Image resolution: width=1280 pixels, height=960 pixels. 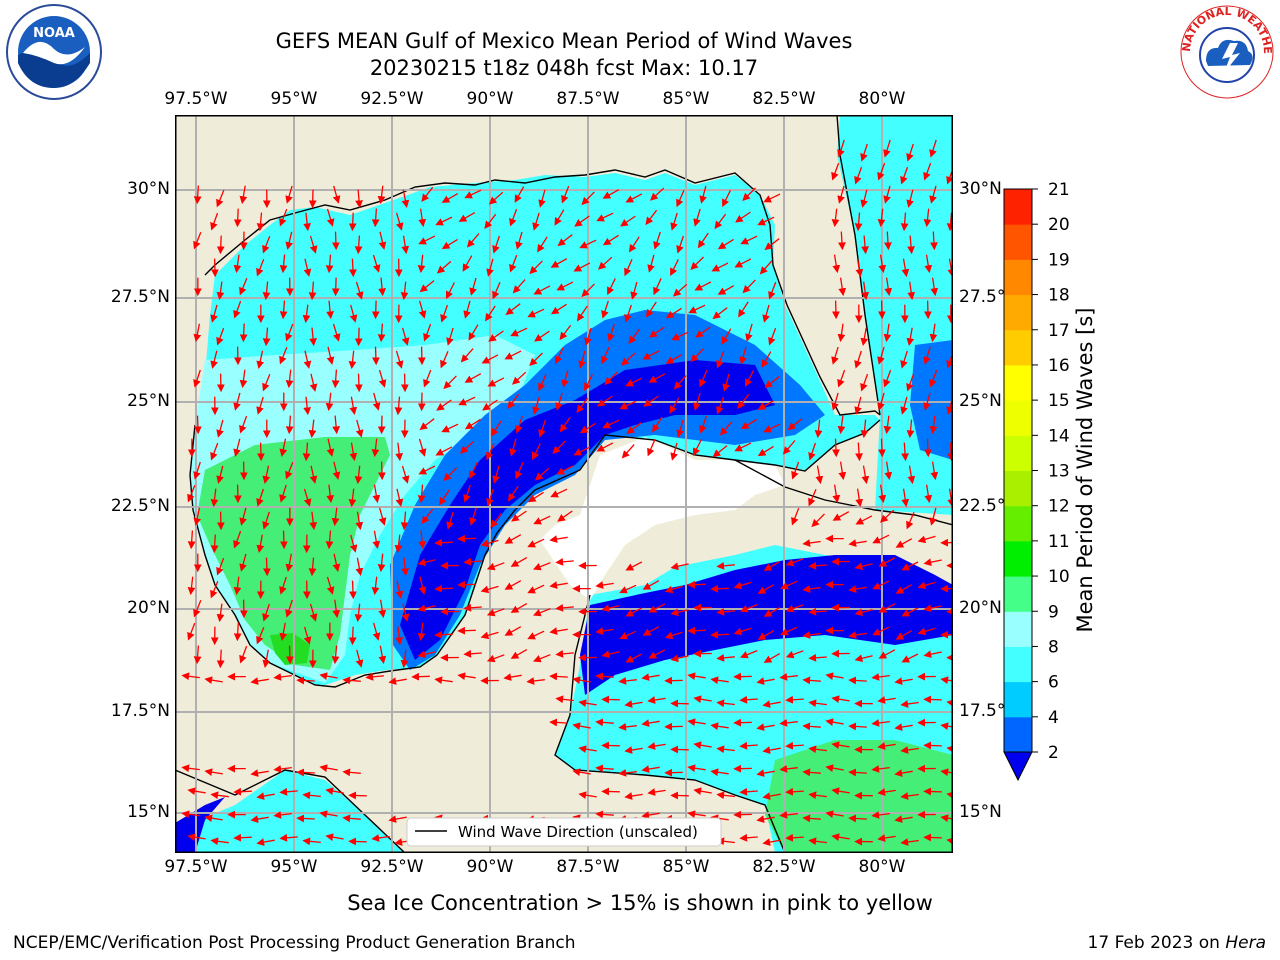 What do you see at coordinates (148, 812) in the screenshot?
I see `lat-label-left: 15°N` at bounding box center [148, 812].